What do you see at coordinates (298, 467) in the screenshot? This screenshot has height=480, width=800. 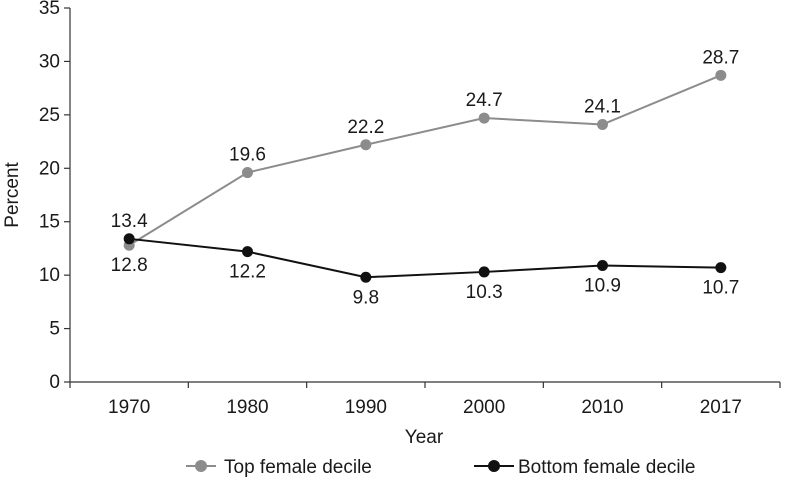 I see `legend-label-top-female-decile: Top female decile` at bounding box center [298, 467].